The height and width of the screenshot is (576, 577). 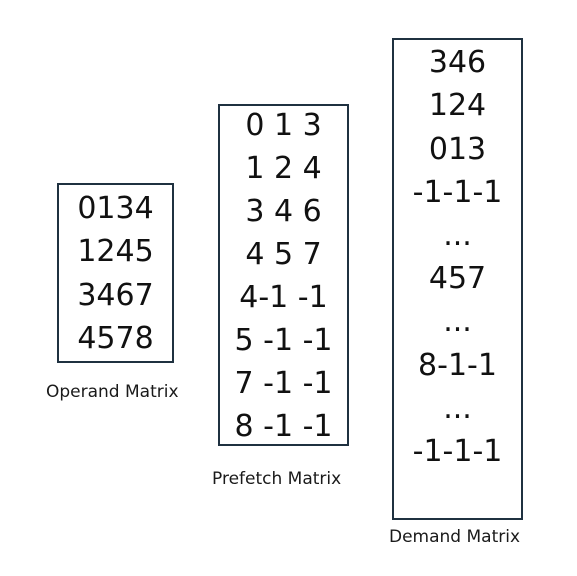 I want to click on prefetch-matrix-caption: Prefetch Matrix, so click(x=277, y=479).